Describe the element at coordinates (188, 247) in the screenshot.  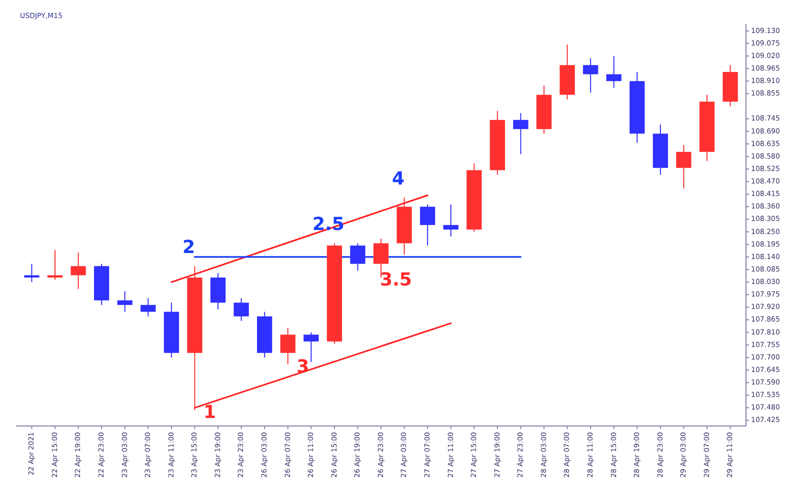
I see `annotation: 2` at that location.